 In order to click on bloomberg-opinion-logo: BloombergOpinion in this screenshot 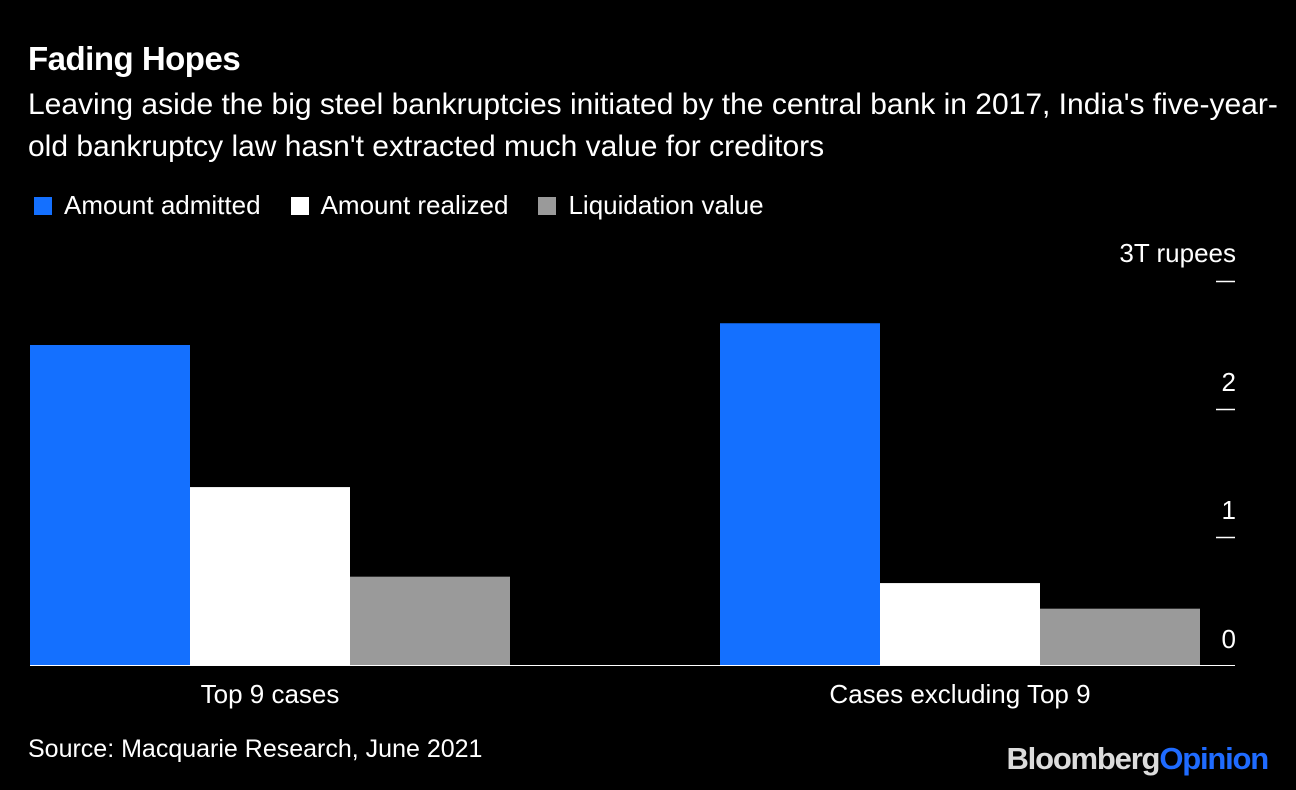, I will do `click(1137, 758)`.